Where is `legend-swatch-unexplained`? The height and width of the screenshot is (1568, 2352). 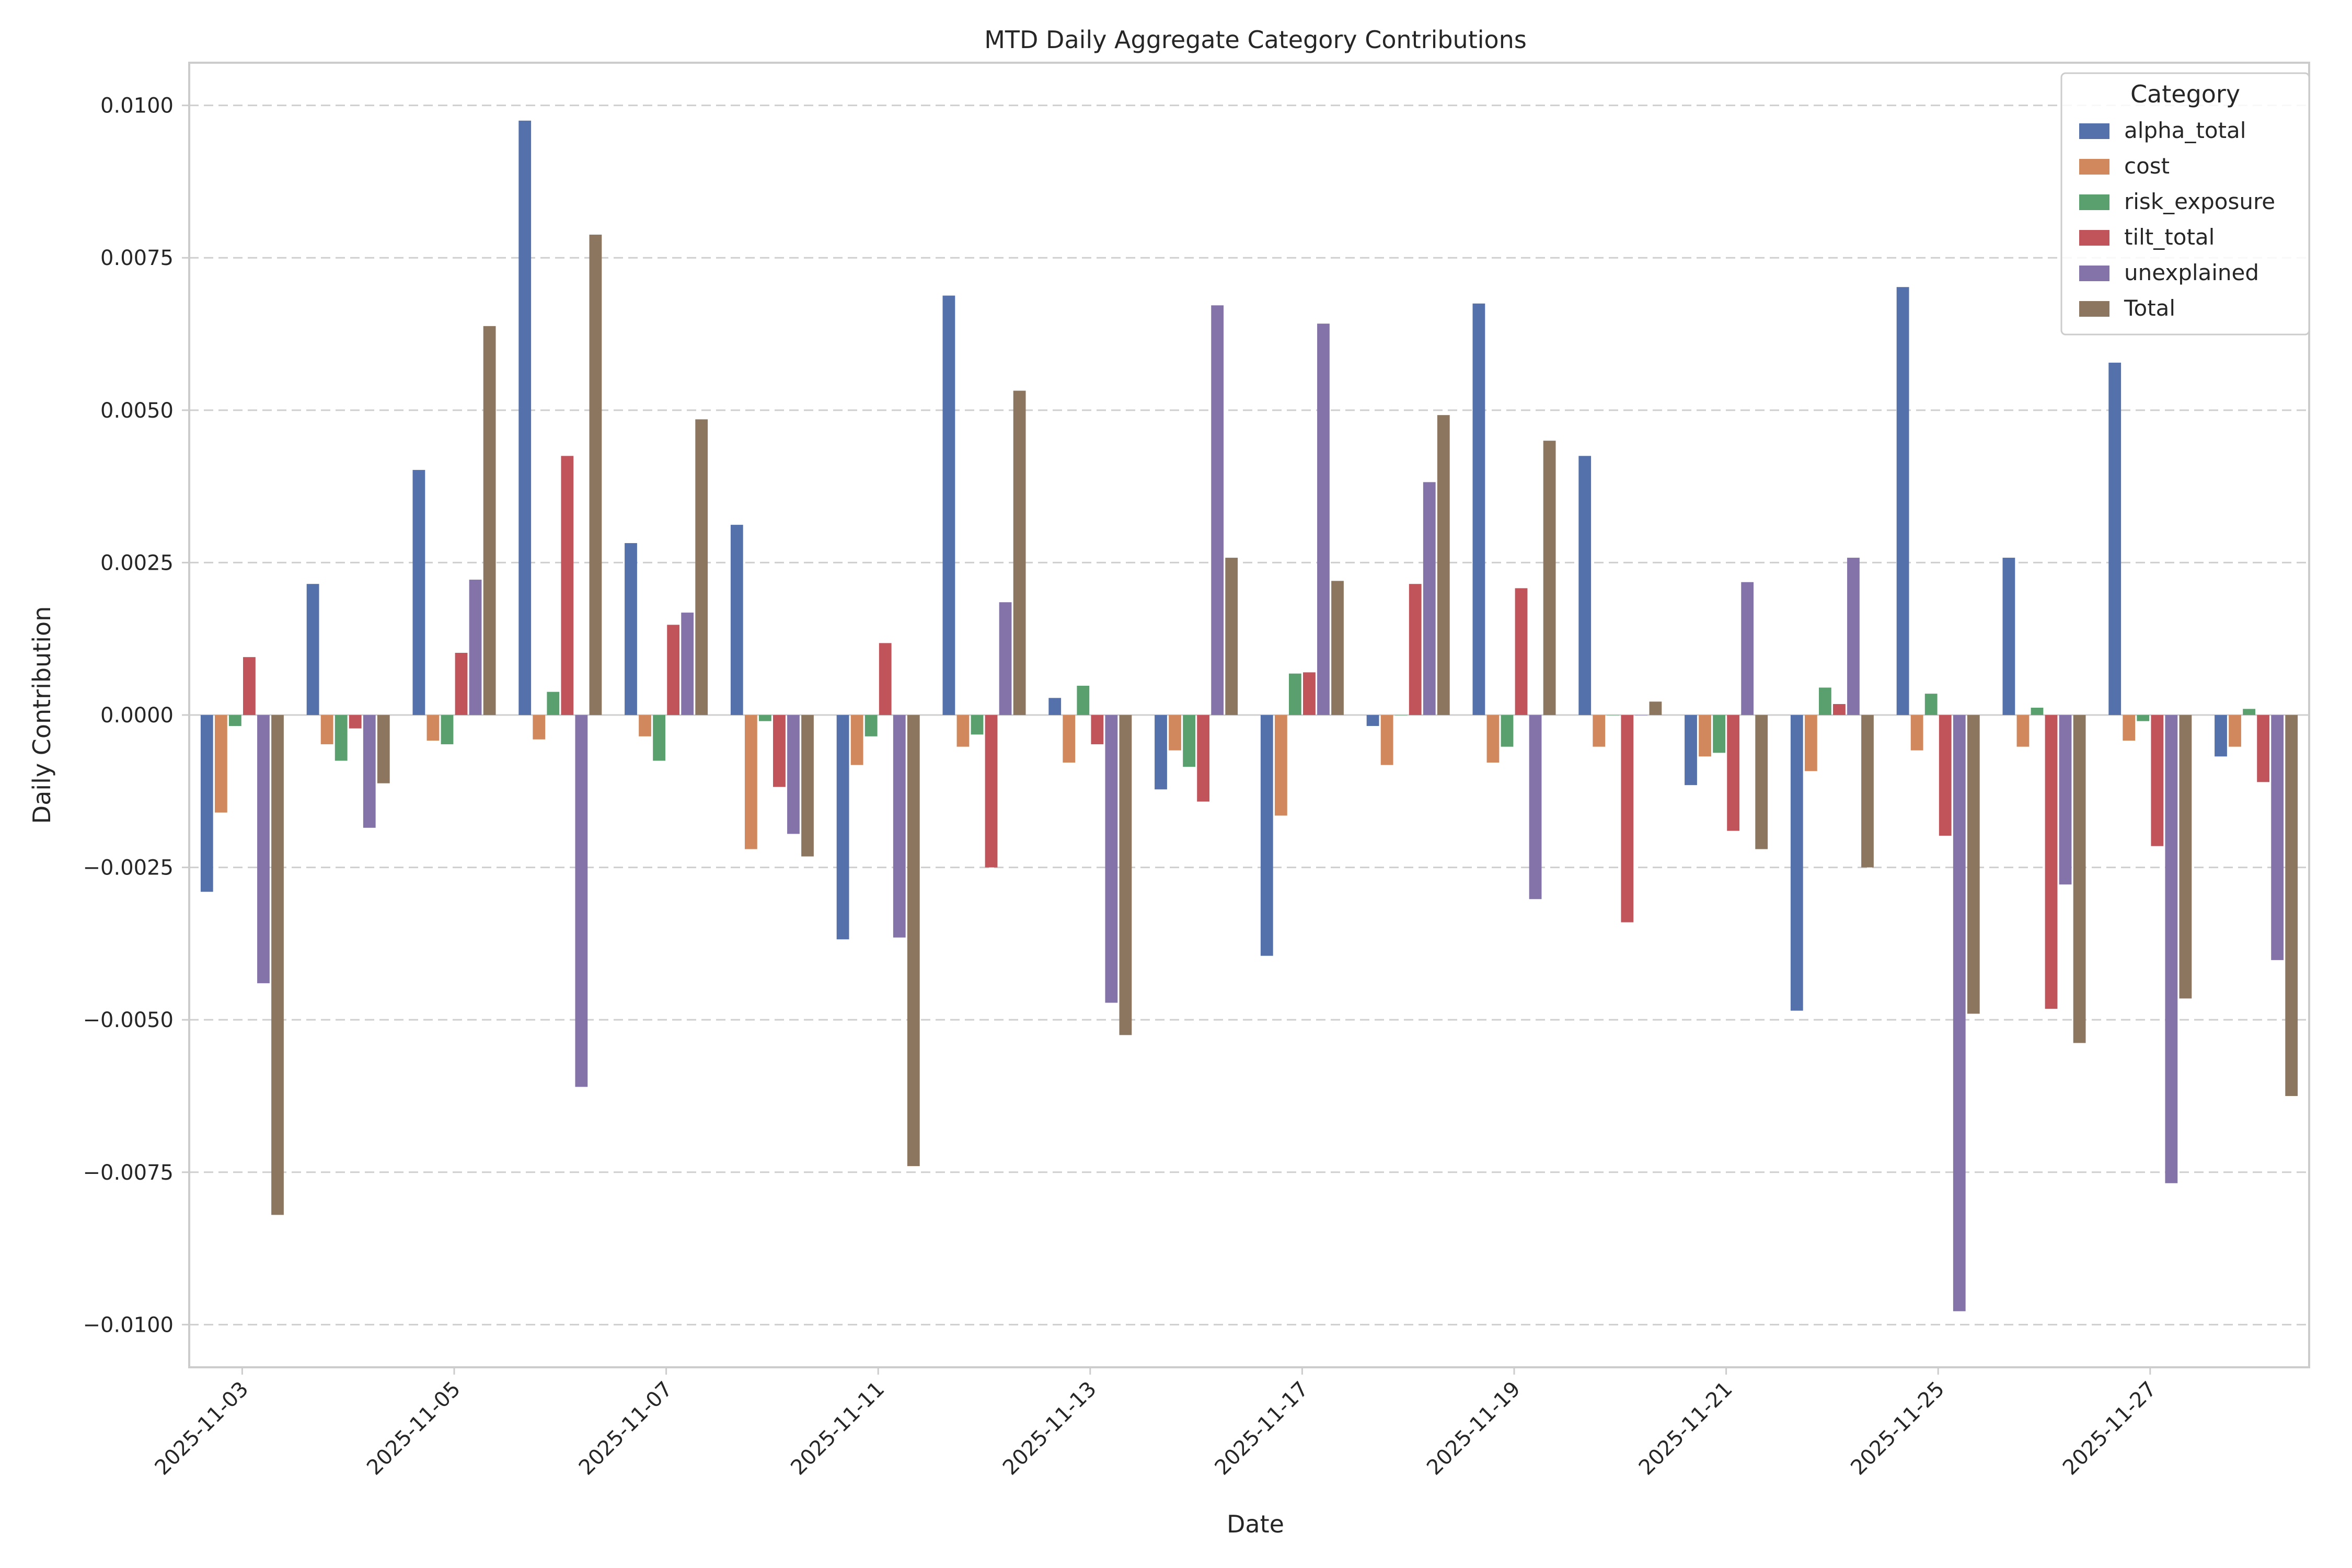
legend-swatch-unexplained is located at coordinates (2094, 273).